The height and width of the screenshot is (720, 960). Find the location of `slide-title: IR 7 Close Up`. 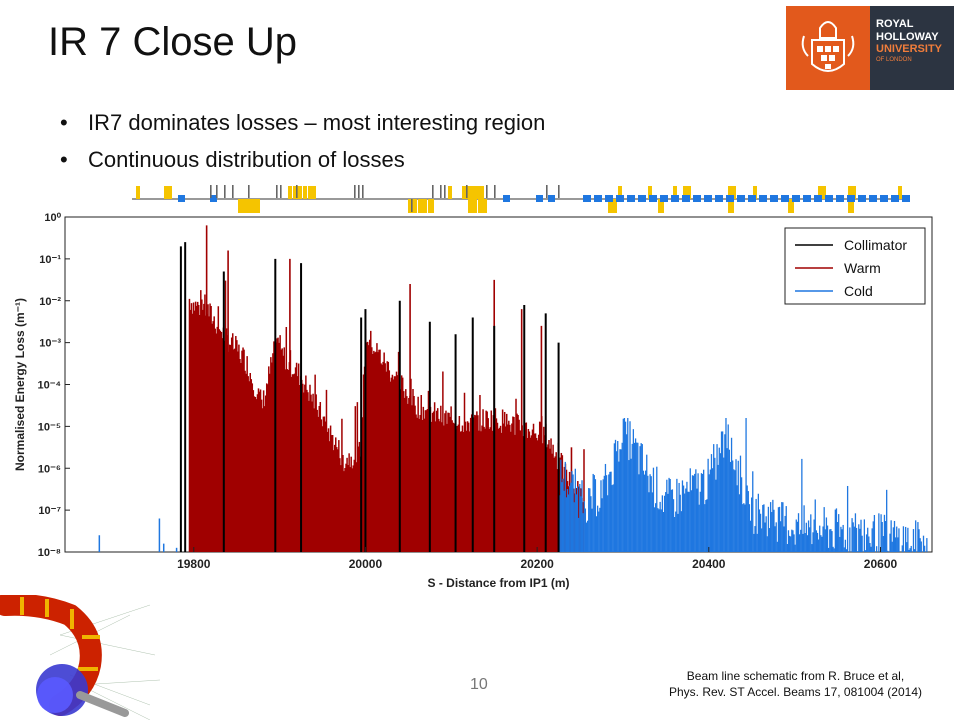

slide-title: IR 7 Close Up is located at coordinates (172, 42).